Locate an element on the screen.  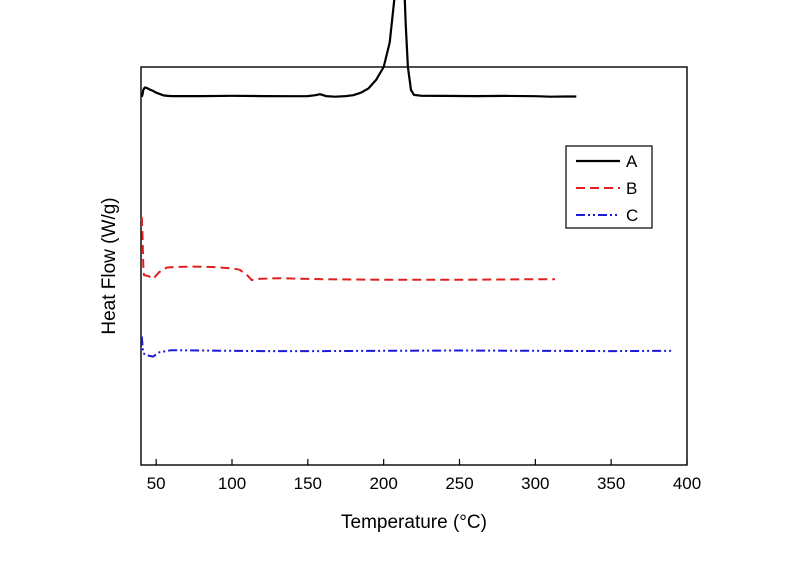
legend-label-a: A is located at coordinates (632, 161).